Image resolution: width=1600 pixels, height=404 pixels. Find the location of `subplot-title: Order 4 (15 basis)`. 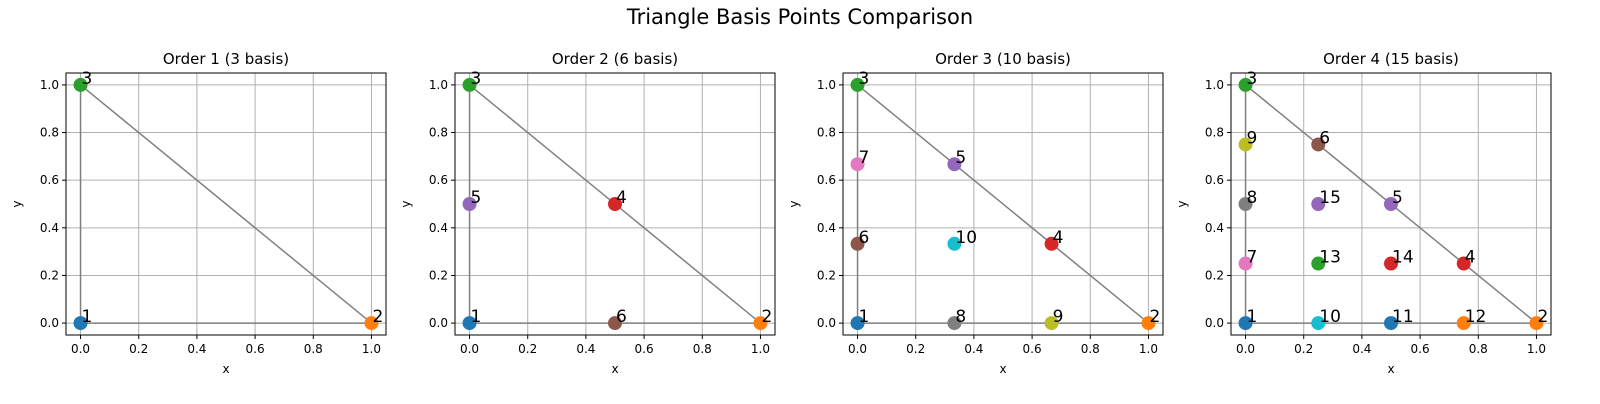

subplot-title: Order 4 (15 basis) is located at coordinates (1391, 59).